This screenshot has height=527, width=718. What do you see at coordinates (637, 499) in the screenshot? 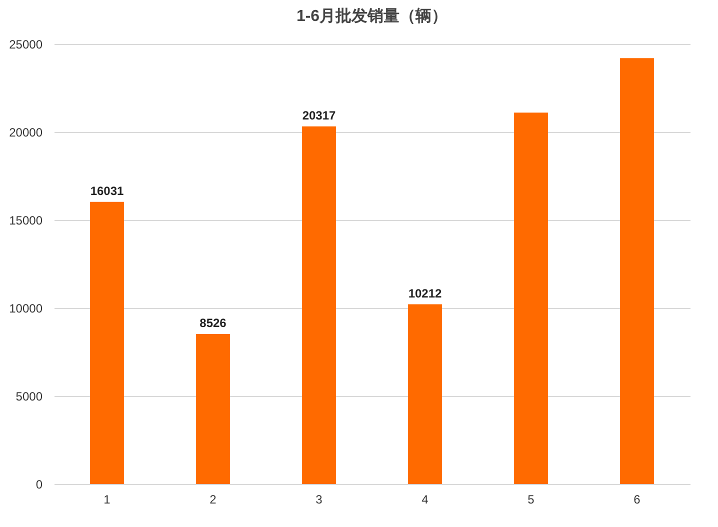
I see `x-tick-label: 6` at bounding box center [637, 499].